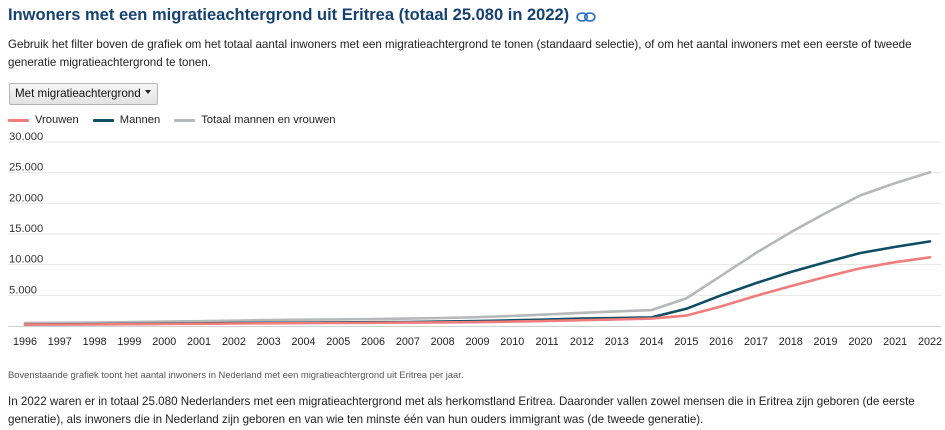  What do you see at coordinates (269, 342) in the screenshot?
I see `x-tick-label: 2003` at bounding box center [269, 342].